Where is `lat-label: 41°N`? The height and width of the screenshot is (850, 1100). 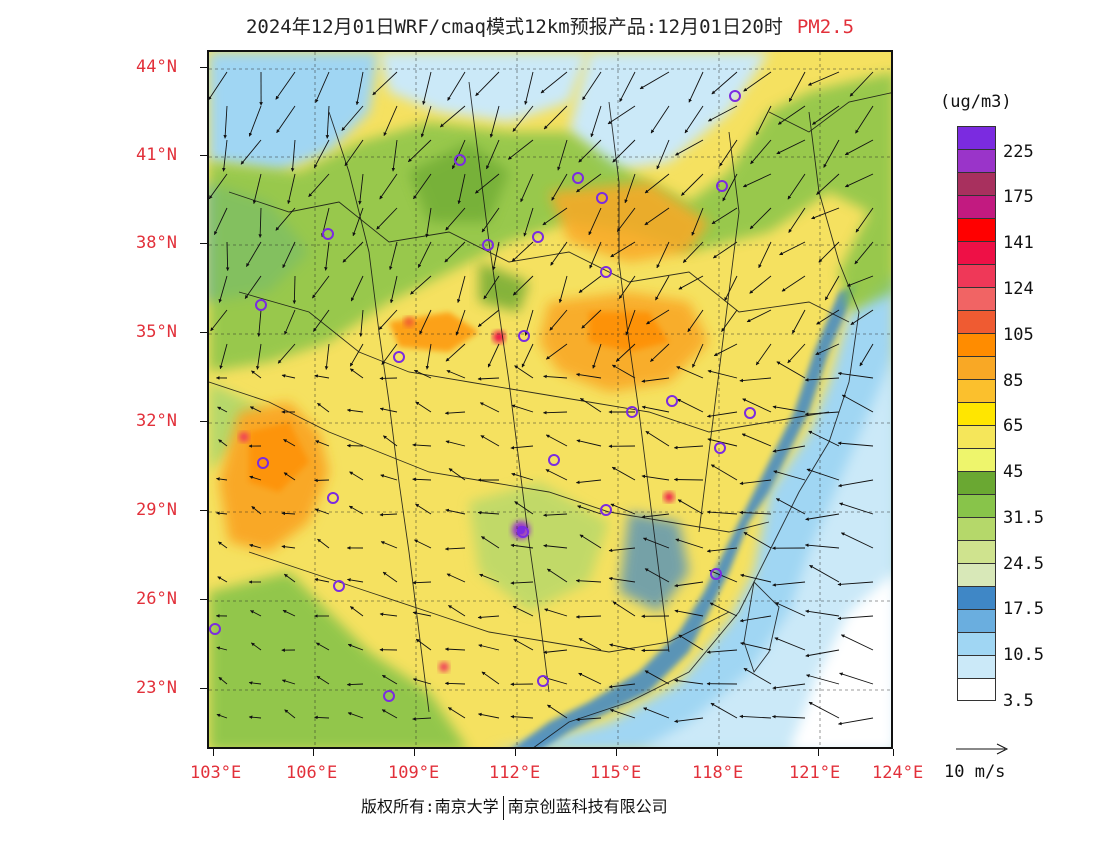 lat-label: 41°N is located at coordinates (156, 155).